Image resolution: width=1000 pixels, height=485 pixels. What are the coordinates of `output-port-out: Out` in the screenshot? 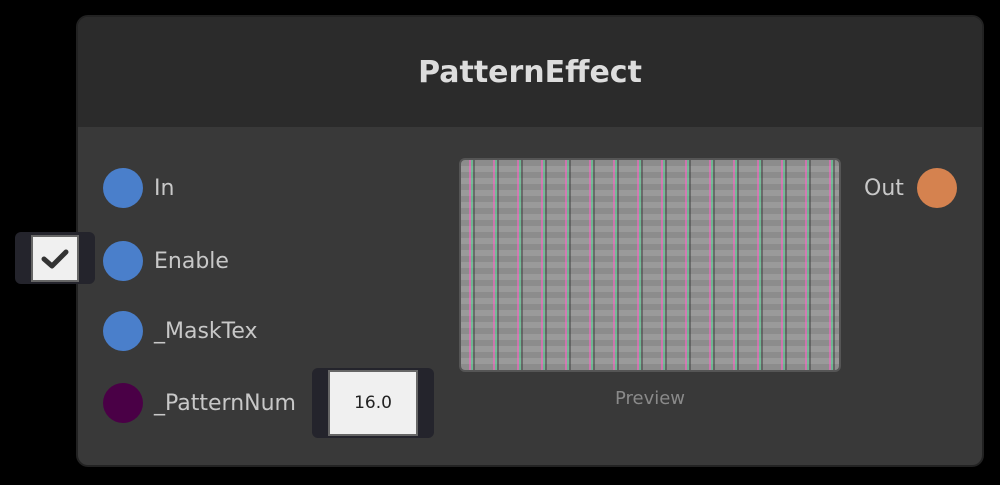 It's located at (910, 188).